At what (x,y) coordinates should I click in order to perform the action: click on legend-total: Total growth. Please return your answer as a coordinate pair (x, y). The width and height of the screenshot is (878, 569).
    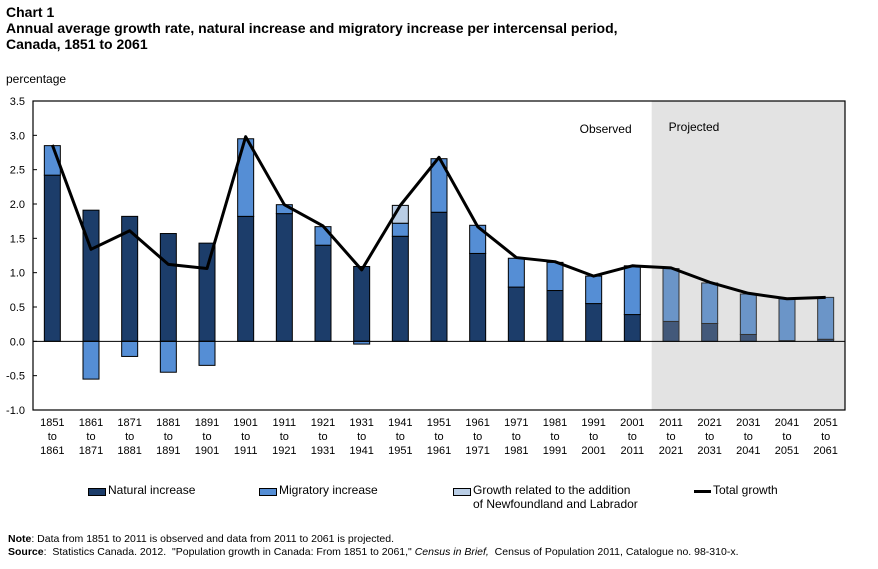
    Looking at the image, I should click on (736, 490).